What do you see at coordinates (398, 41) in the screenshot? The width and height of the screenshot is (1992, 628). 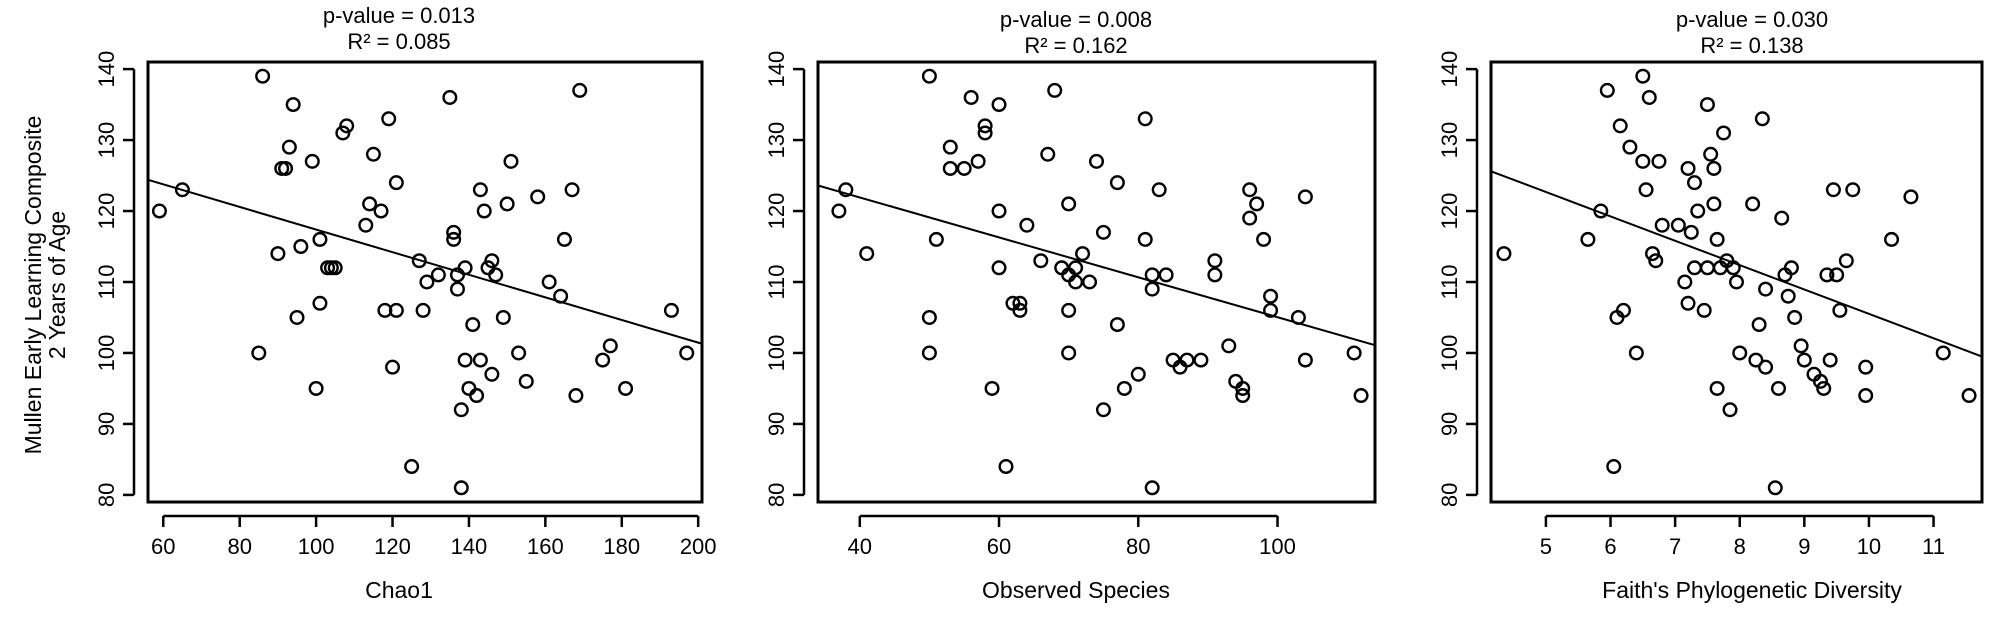 I see `panel-r-squared: R² = 0.085` at bounding box center [398, 41].